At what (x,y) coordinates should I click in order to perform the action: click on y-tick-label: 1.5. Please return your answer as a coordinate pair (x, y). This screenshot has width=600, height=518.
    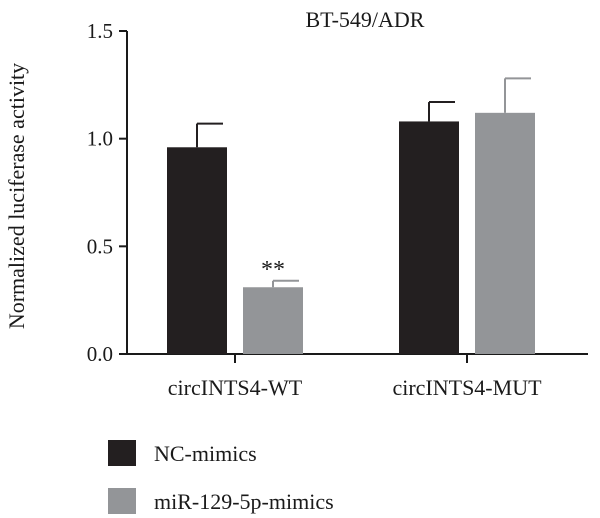
    Looking at the image, I should click on (100, 31).